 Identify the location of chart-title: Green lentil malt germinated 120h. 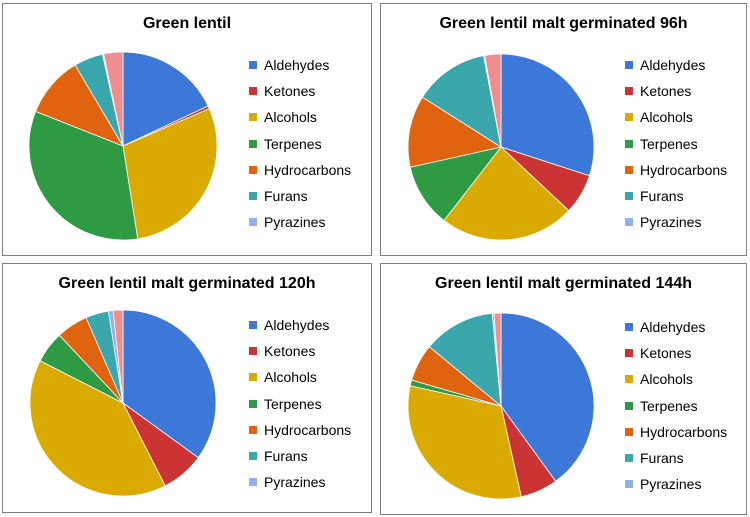
(187, 283).